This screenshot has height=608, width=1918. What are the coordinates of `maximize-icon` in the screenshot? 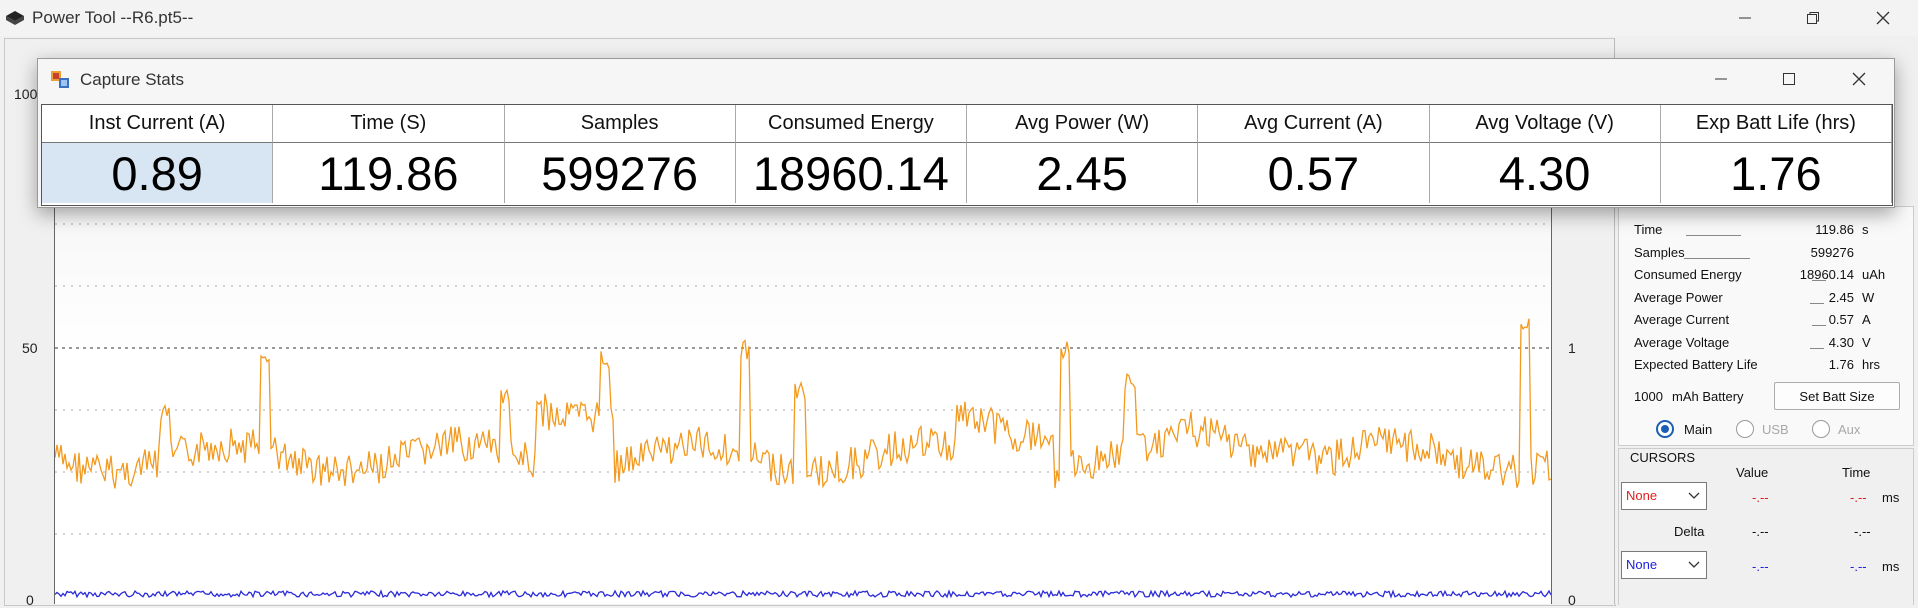 It's located at (1789, 79).